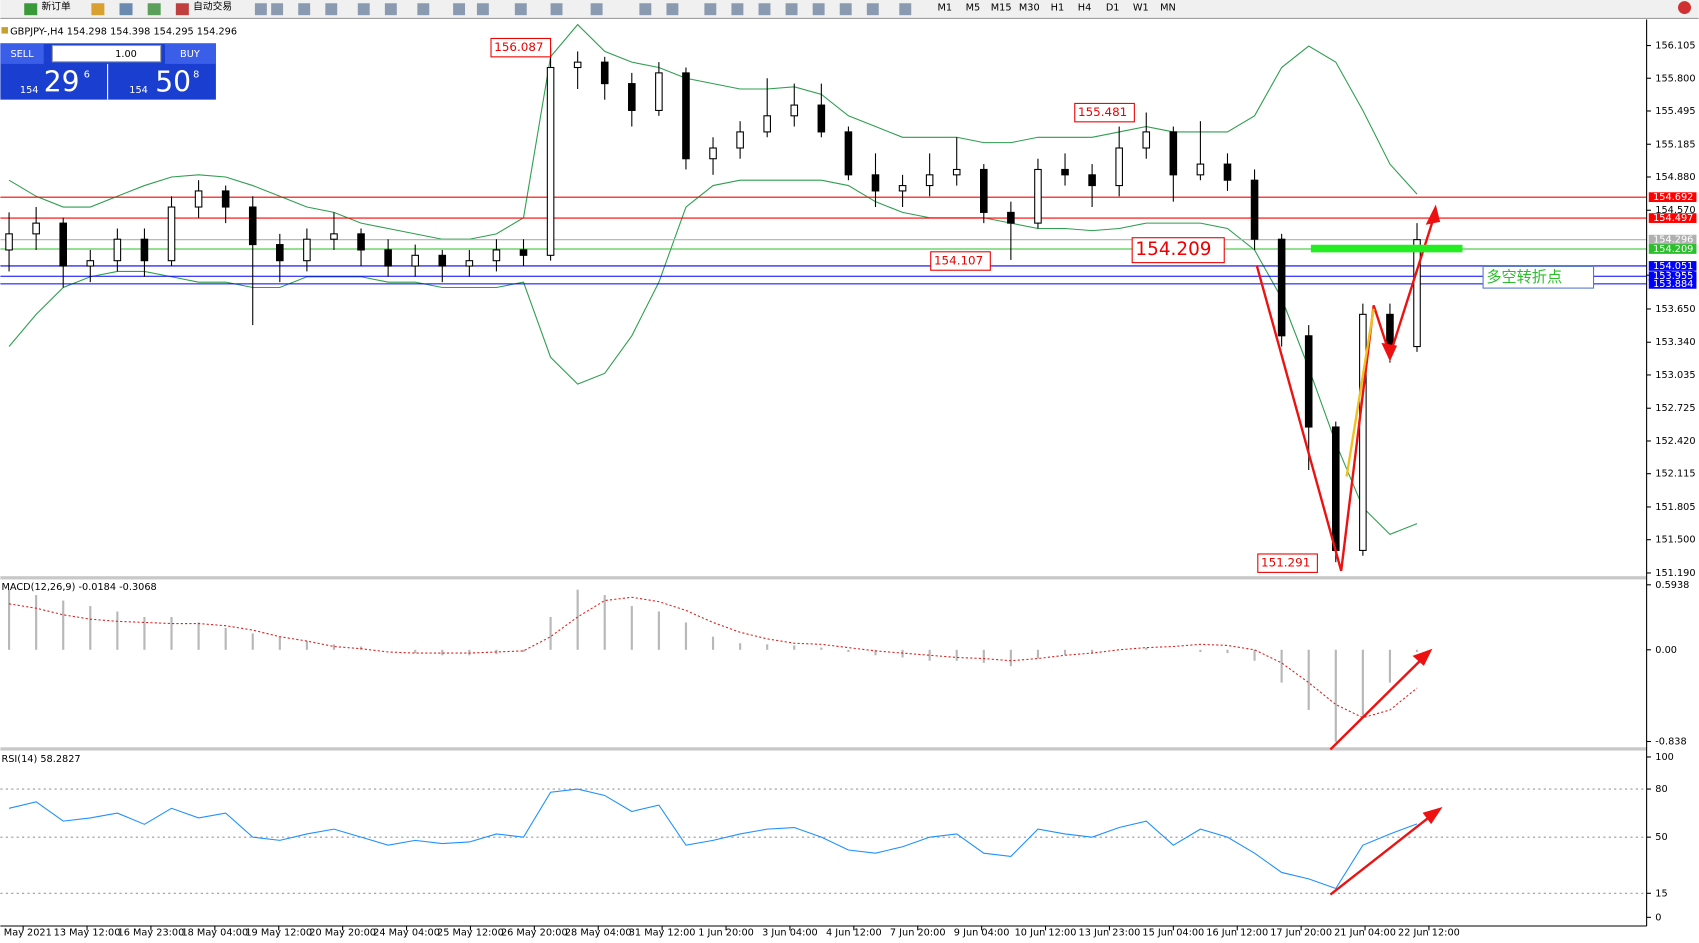  What do you see at coordinates (1685, 8) in the screenshot?
I see `alert-badge` at bounding box center [1685, 8].